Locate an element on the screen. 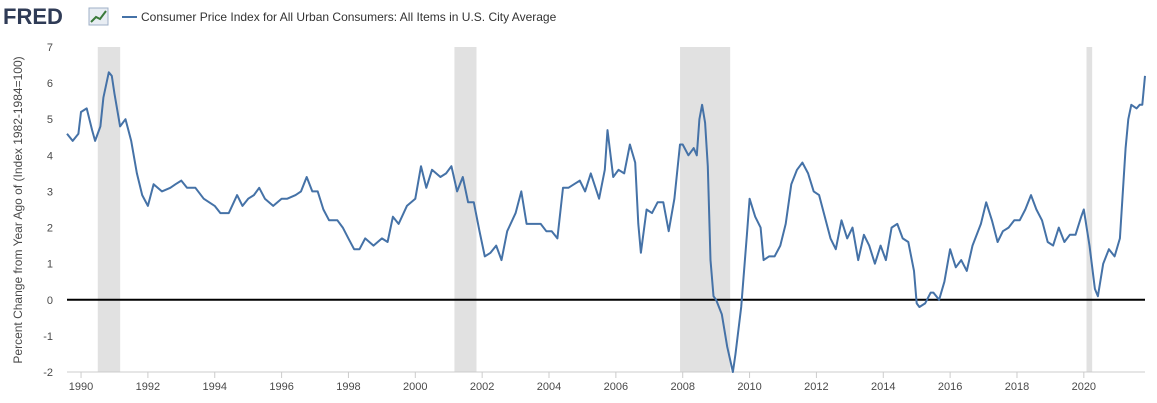  x-tick-label: 1992 is located at coordinates (148, 387).